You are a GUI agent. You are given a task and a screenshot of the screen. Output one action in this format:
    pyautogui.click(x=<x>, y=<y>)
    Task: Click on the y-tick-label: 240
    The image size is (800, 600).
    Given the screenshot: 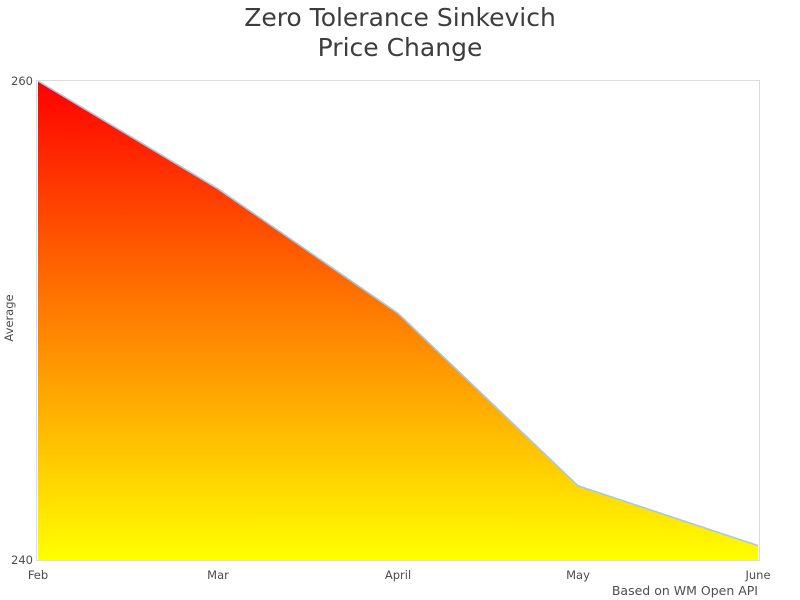 What is the action you would take?
    pyautogui.click(x=22, y=559)
    